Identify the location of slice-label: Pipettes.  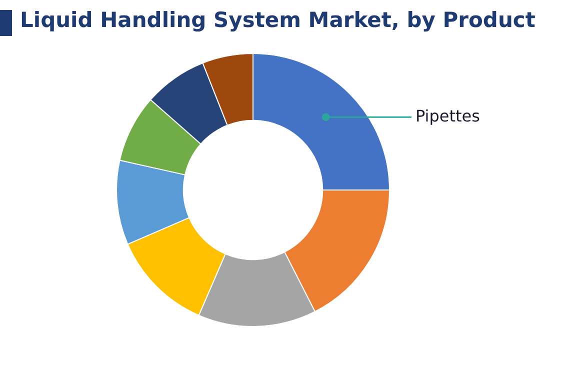
(448, 116).